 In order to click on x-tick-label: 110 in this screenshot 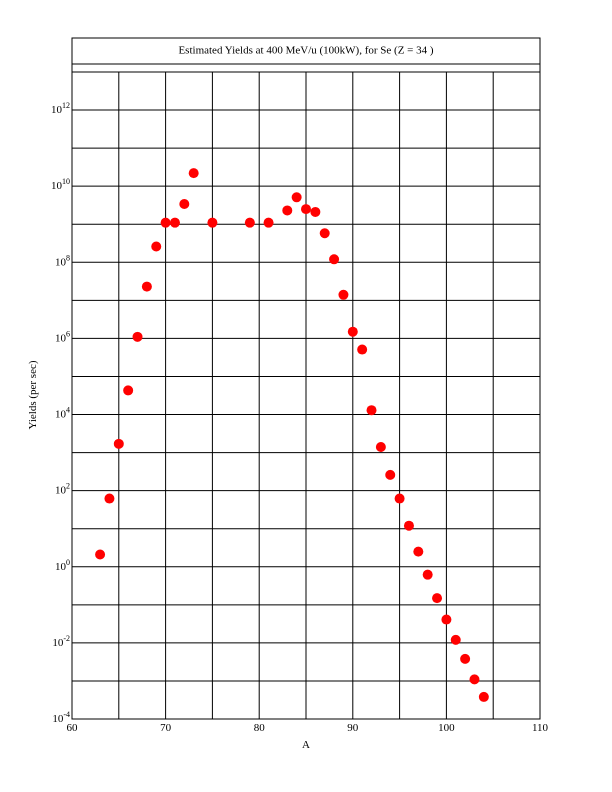, I will do `click(540, 728)`.